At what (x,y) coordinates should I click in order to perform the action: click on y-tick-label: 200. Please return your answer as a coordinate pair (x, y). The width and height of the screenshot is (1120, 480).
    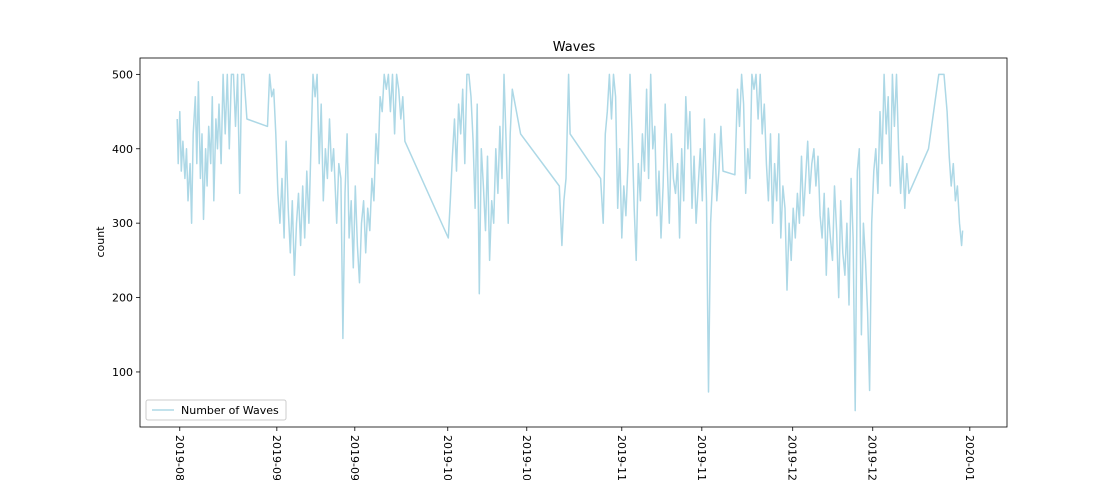
    Looking at the image, I should click on (122, 298).